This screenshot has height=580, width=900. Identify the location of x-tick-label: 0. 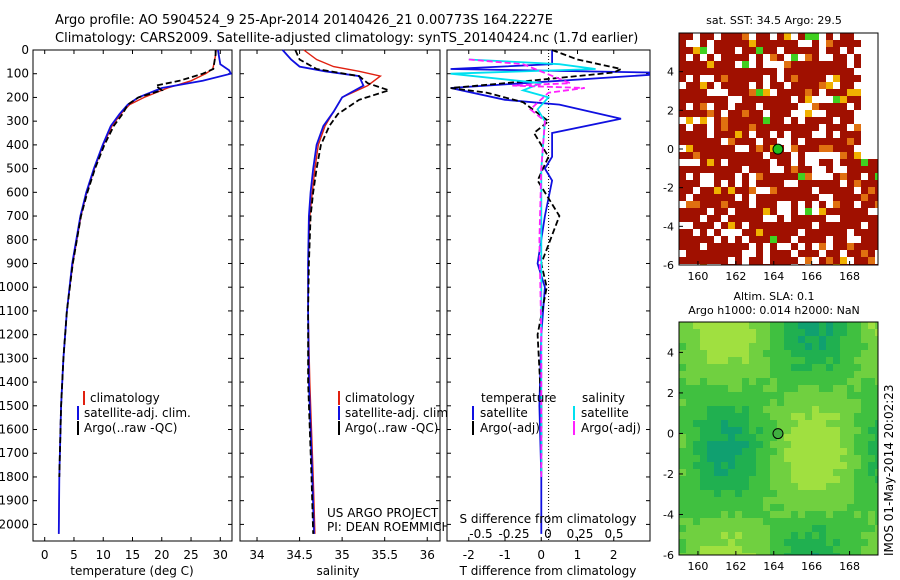
(45, 555).